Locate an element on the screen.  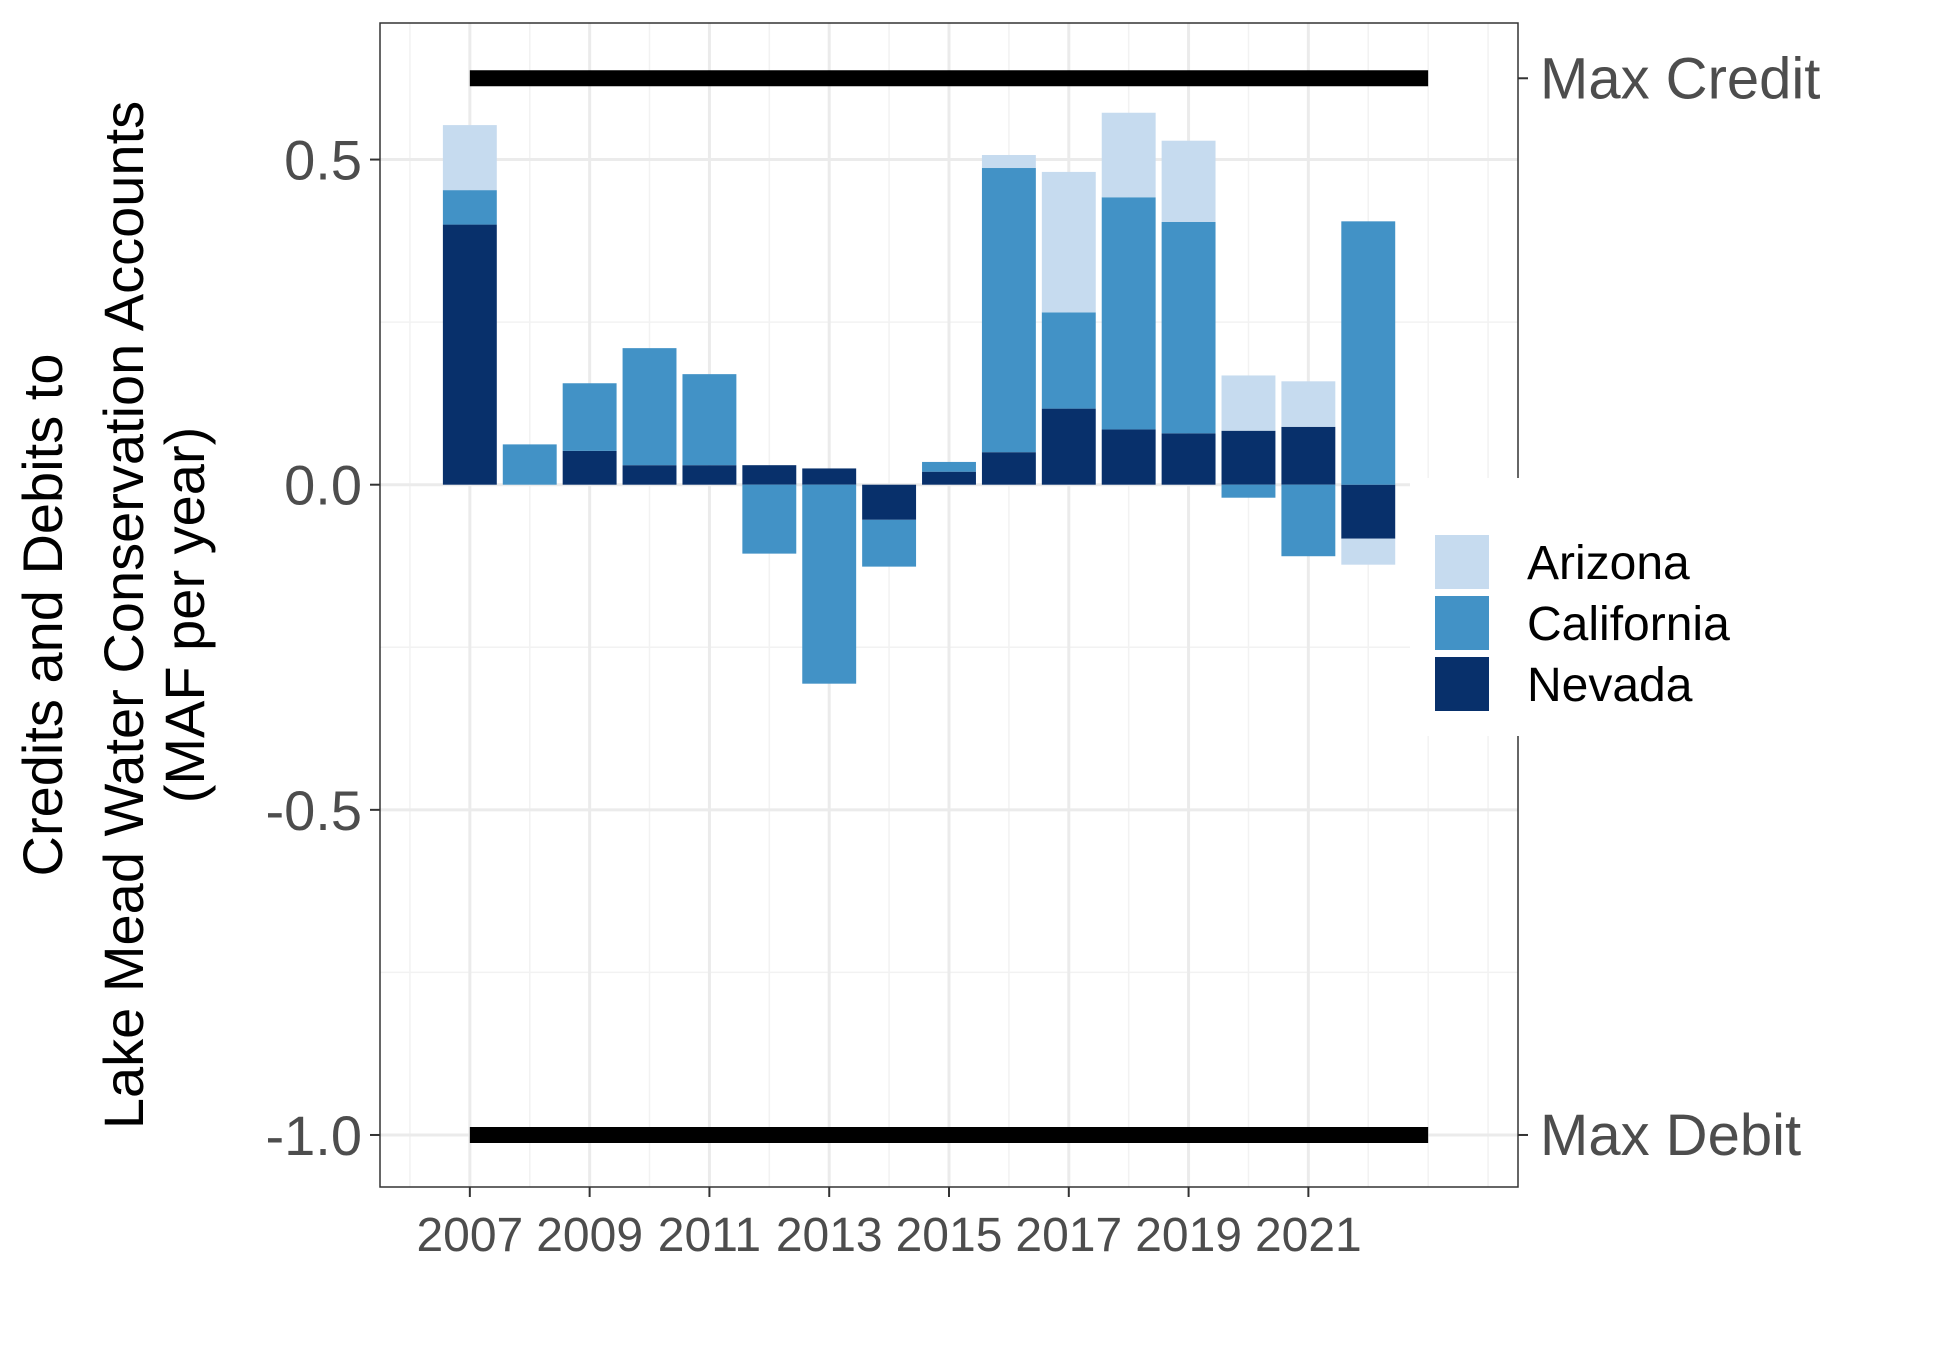
bar-california-2020 is located at coordinates (1248, 491).